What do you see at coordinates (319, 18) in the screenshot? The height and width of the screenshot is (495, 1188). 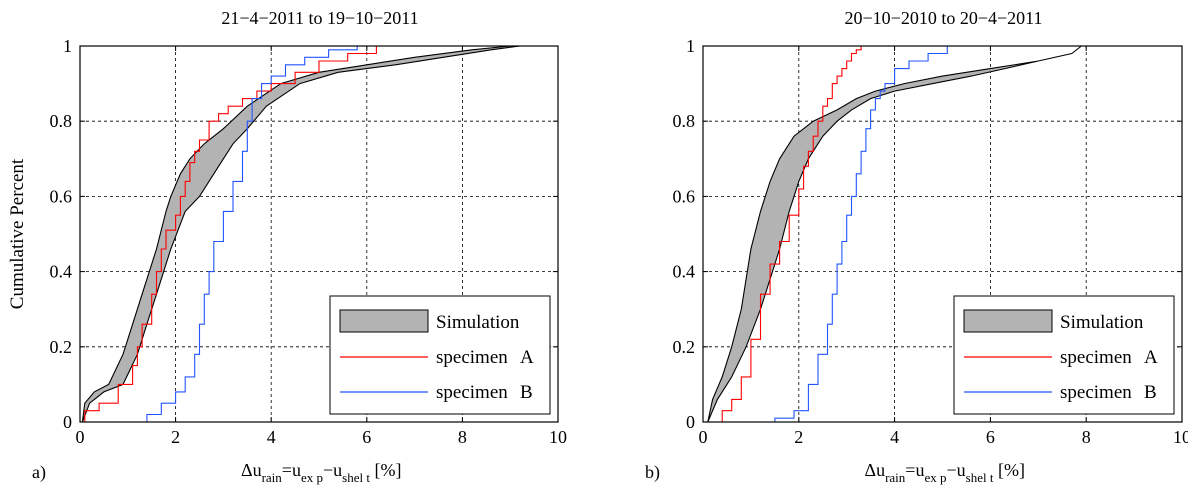 I see `chart-title: 21−4−2011 to 19−10−2011` at bounding box center [319, 18].